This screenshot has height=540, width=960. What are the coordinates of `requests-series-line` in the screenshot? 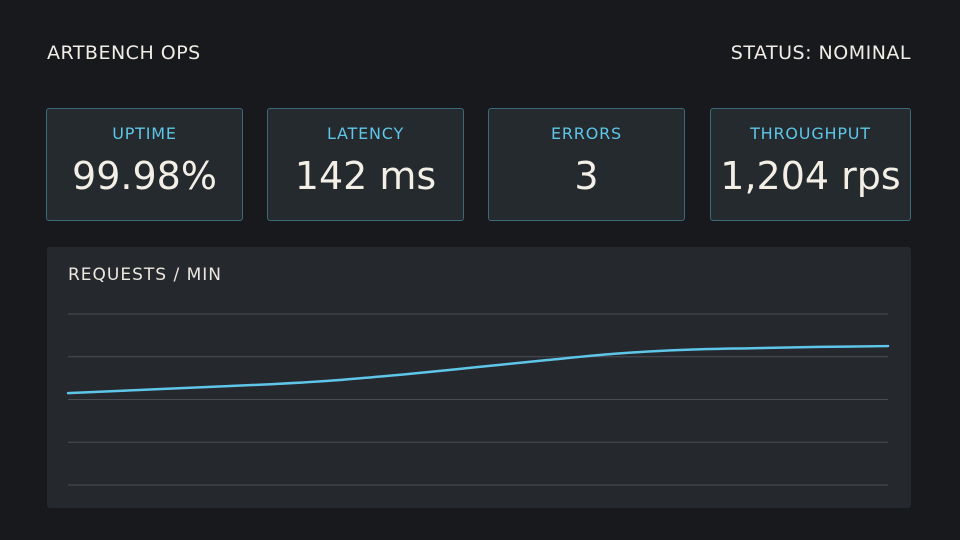 It's located at (478, 369).